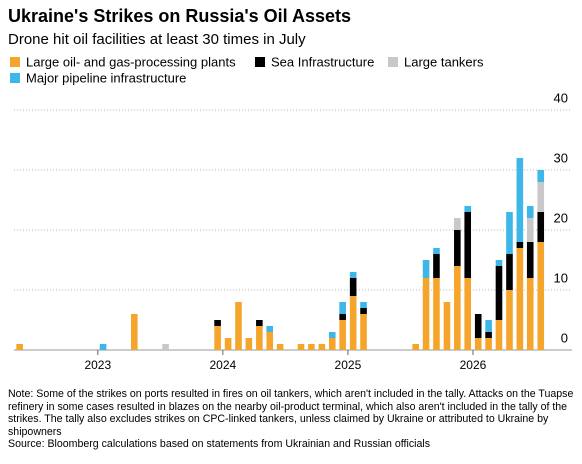 This screenshot has width=582, height=464. What do you see at coordinates (561, 97) in the screenshot?
I see `y-tick-label: 40` at bounding box center [561, 97].